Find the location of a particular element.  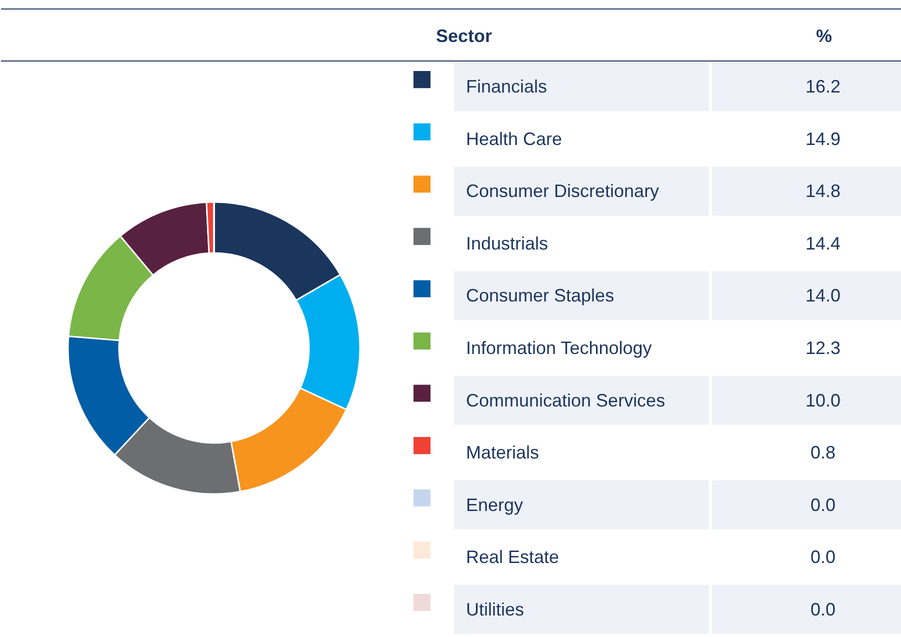

data-label: 14.8 is located at coordinates (823, 191).